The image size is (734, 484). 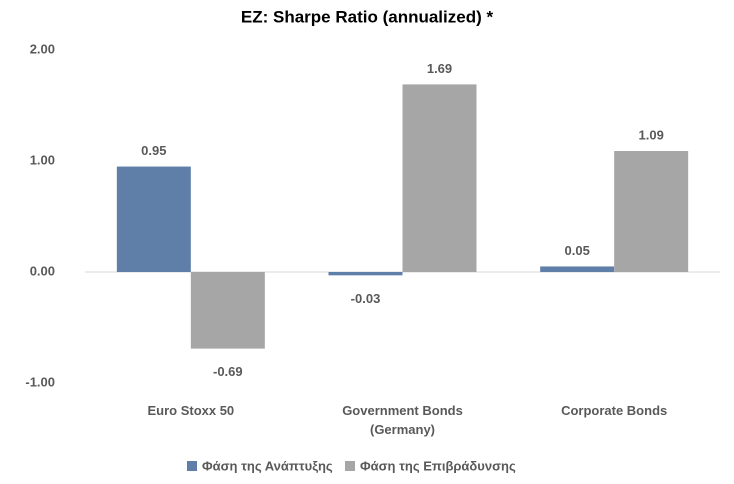 What do you see at coordinates (40, 381) in the screenshot?
I see `y-tick-label: -1.00` at bounding box center [40, 381].